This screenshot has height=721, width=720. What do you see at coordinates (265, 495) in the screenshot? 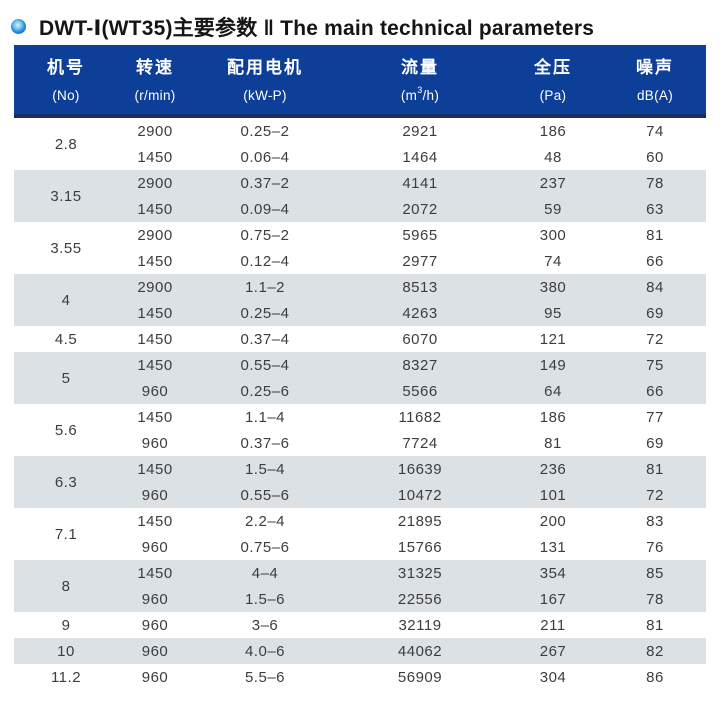
I see `cell-motor: 0.55–6` at bounding box center [265, 495].